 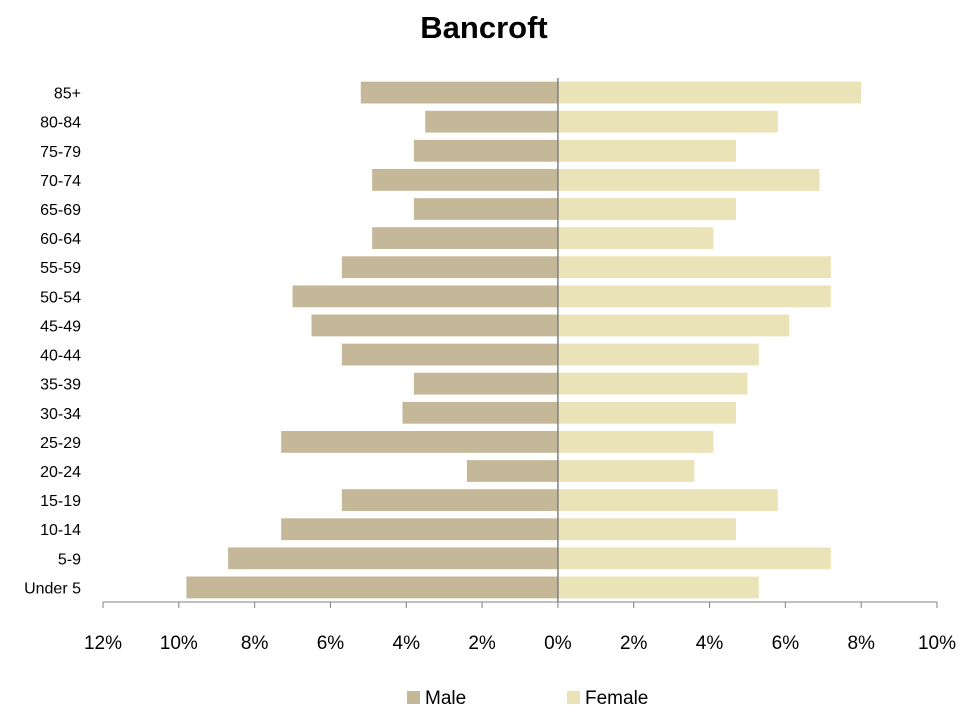 What do you see at coordinates (558, 643) in the screenshot?
I see `x-tick-label: 0%` at bounding box center [558, 643].